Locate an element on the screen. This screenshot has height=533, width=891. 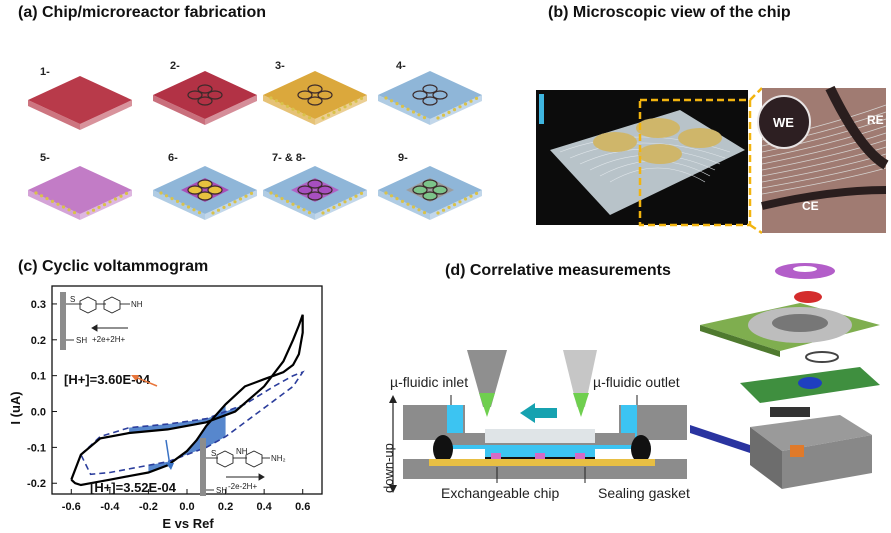
y-tick-label: 0.2 is located at coordinates (38, 341).